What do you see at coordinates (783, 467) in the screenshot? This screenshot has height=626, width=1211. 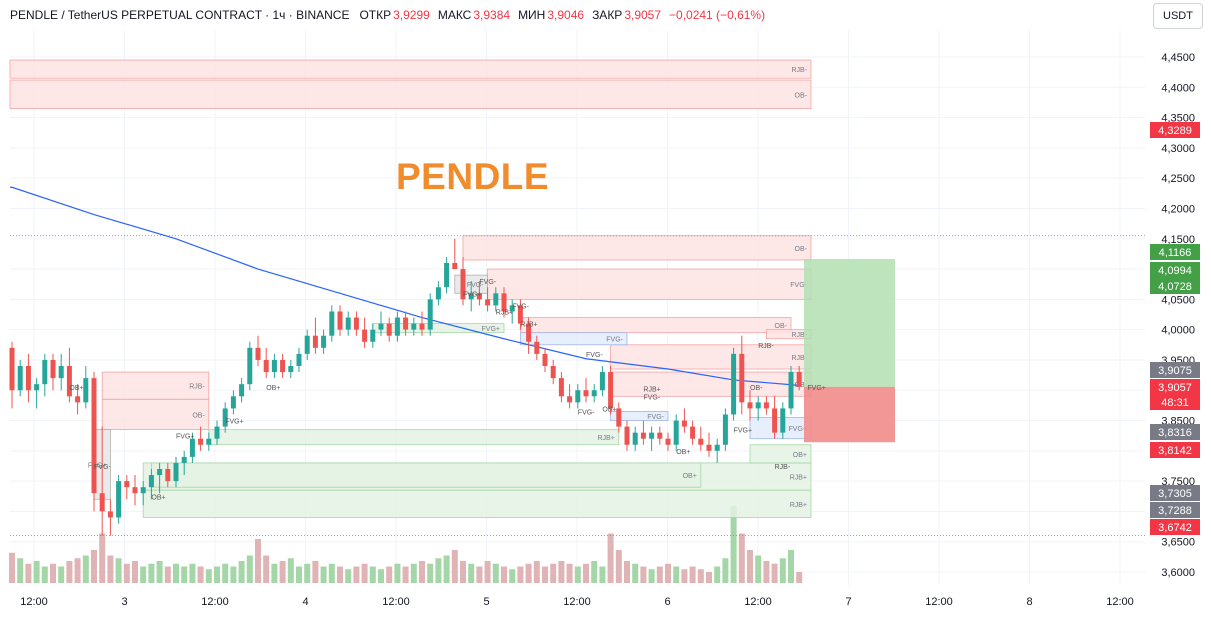 I see `marker-label: RJB-` at bounding box center [783, 467].